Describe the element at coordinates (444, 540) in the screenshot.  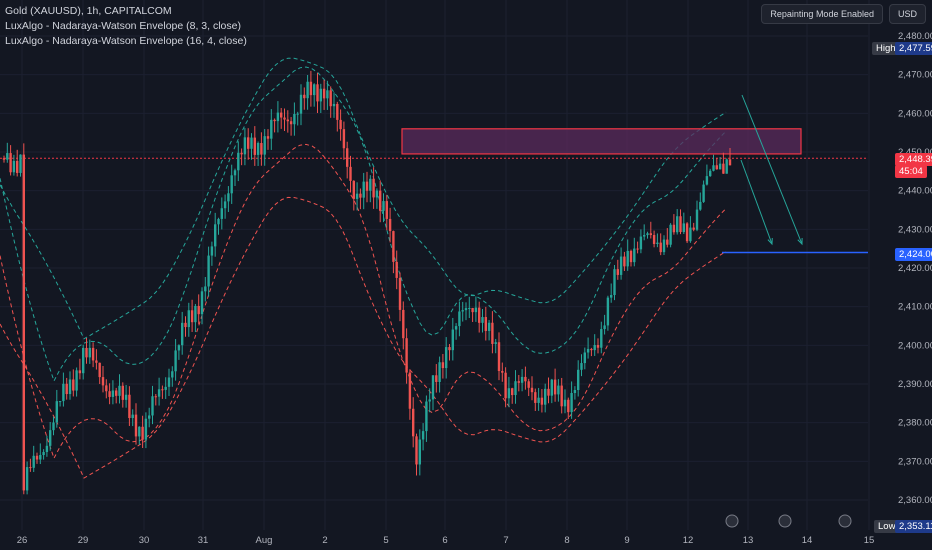
I see `x-tick-label: 6` at that location.